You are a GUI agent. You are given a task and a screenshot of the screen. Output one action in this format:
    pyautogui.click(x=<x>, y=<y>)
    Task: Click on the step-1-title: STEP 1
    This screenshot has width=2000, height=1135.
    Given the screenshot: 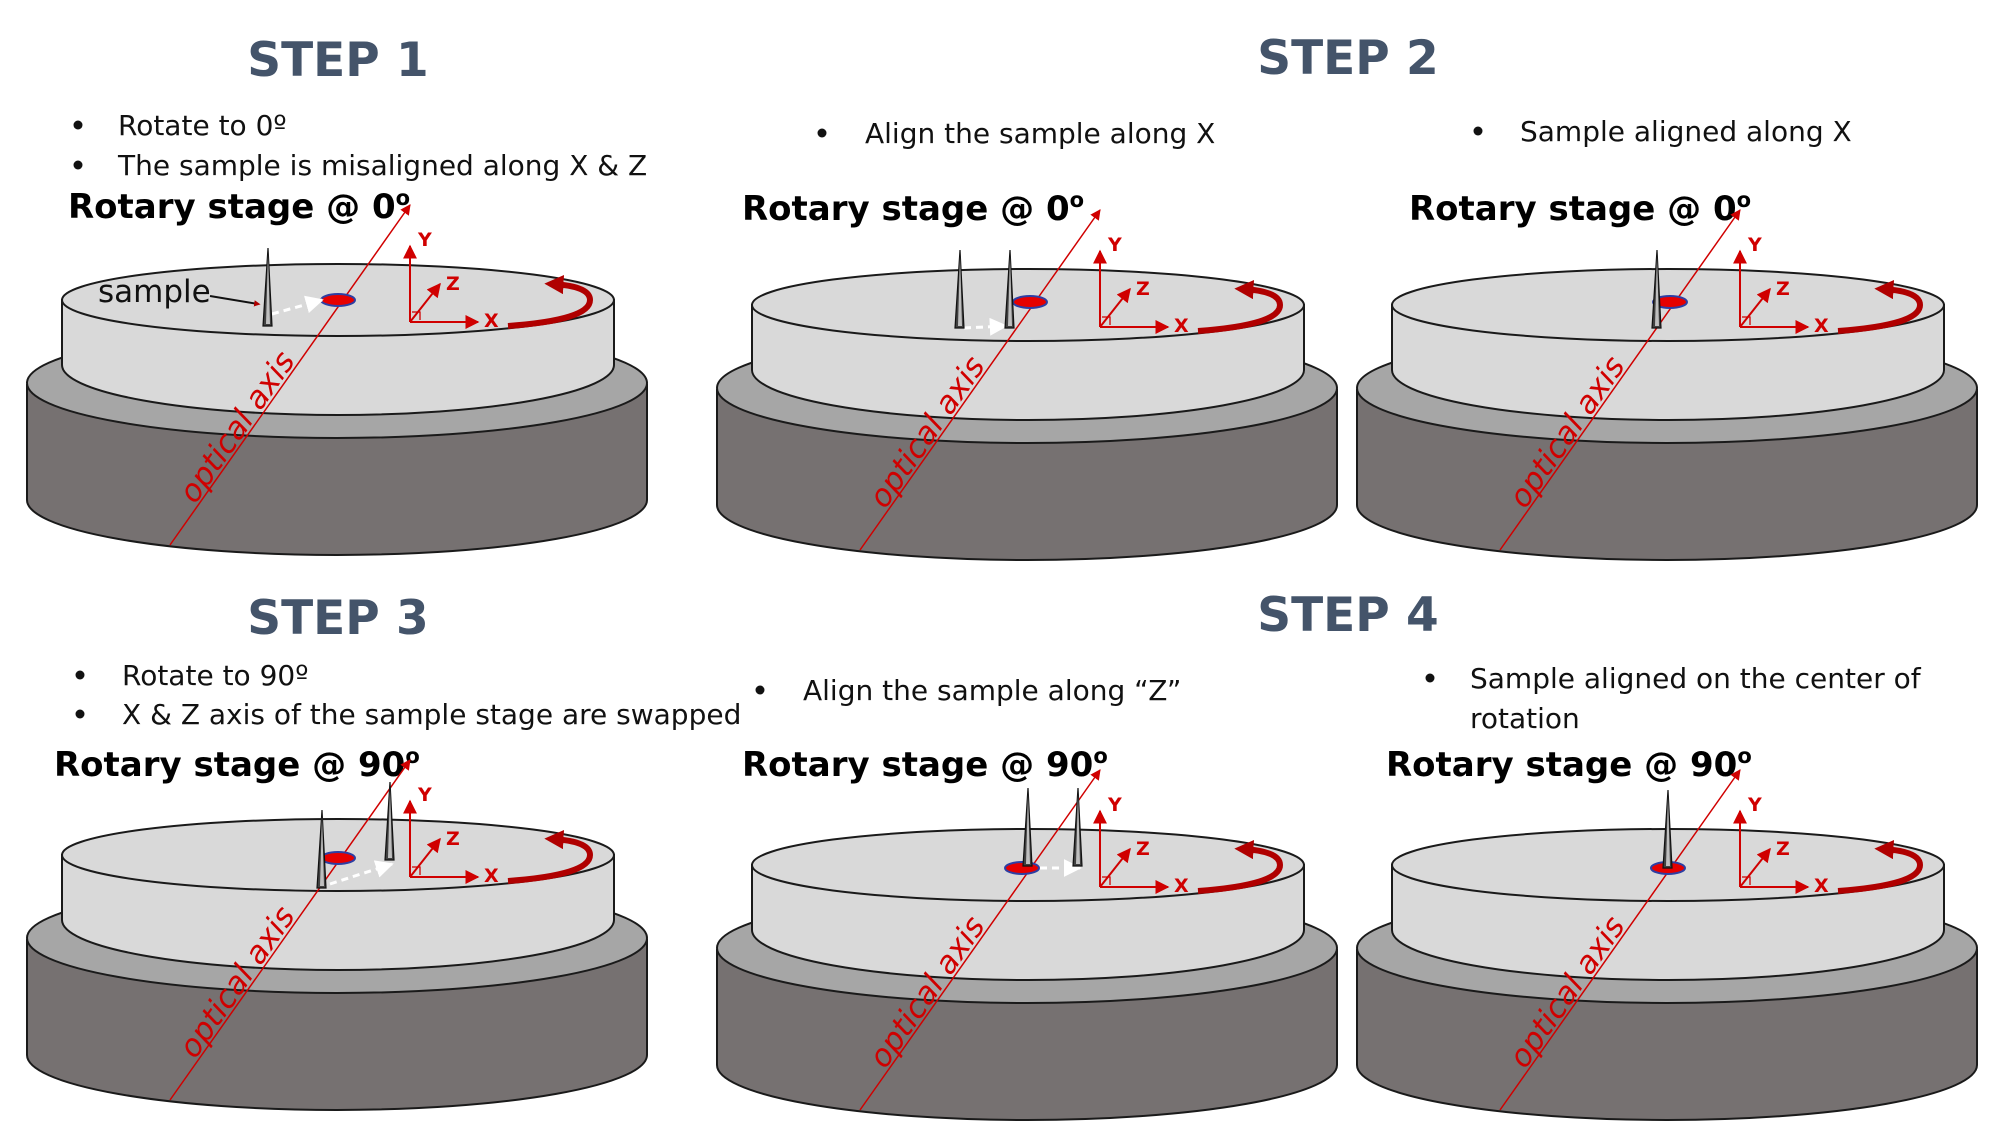 What is the action you would take?
    pyautogui.click(x=338, y=60)
    